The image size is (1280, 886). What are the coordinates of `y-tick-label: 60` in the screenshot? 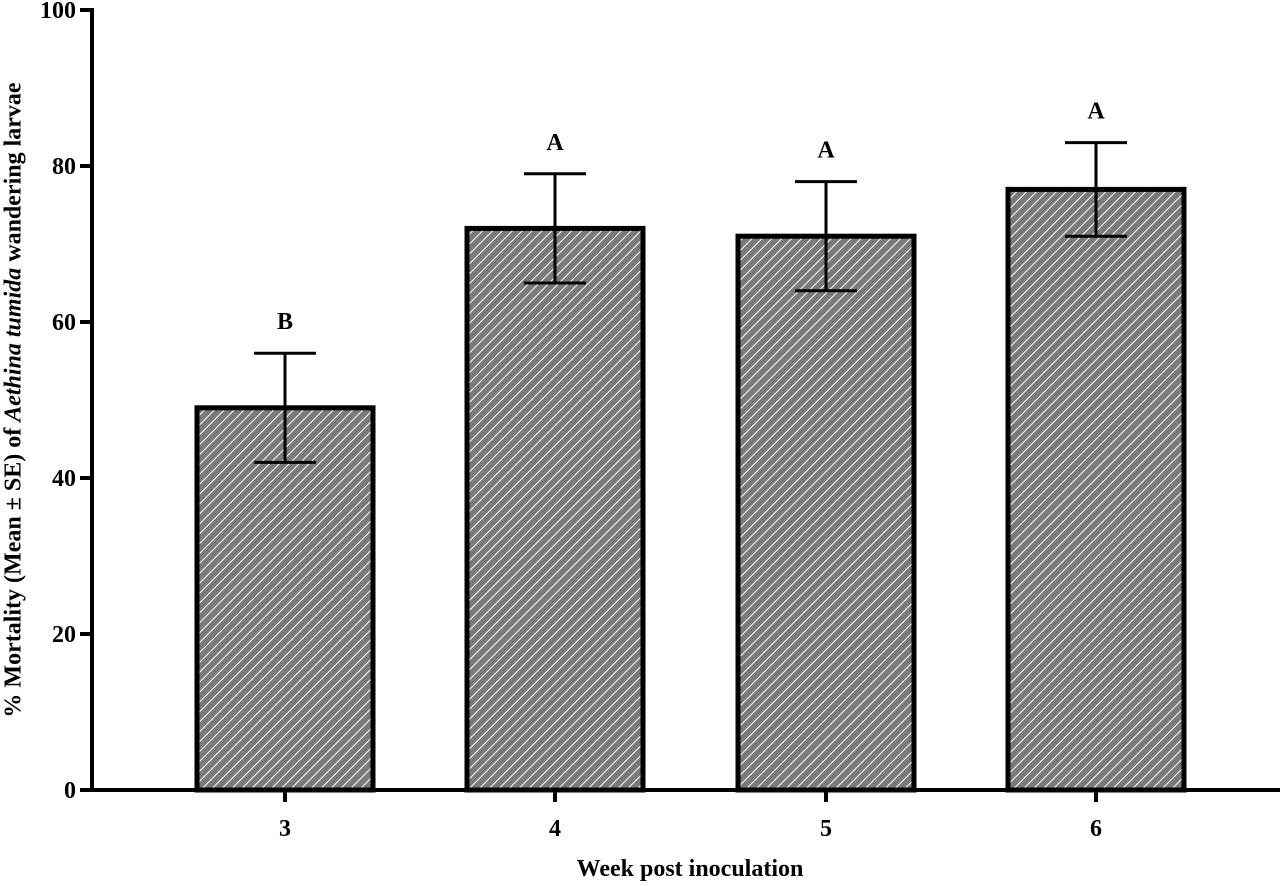 It's located at (64, 323).